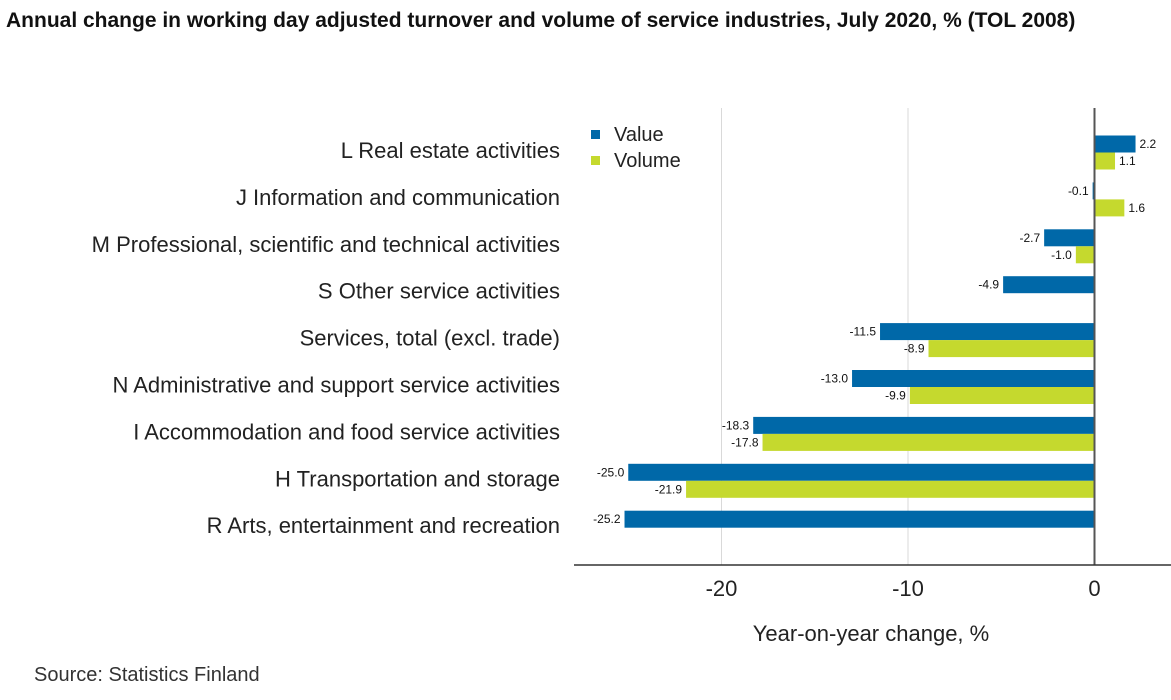 The image size is (1171, 700). Describe the element at coordinates (1136, 208) in the screenshot. I see `data-label: 1.6` at that location.